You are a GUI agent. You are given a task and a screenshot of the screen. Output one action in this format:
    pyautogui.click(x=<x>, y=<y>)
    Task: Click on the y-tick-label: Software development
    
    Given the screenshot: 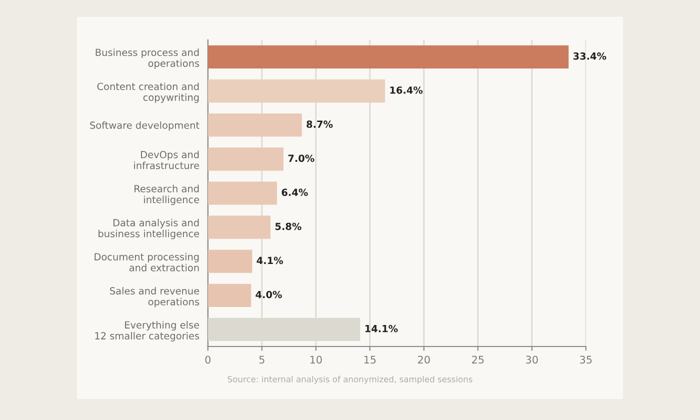 What is the action you would take?
    pyautogui.click(x=145, y=126)
    